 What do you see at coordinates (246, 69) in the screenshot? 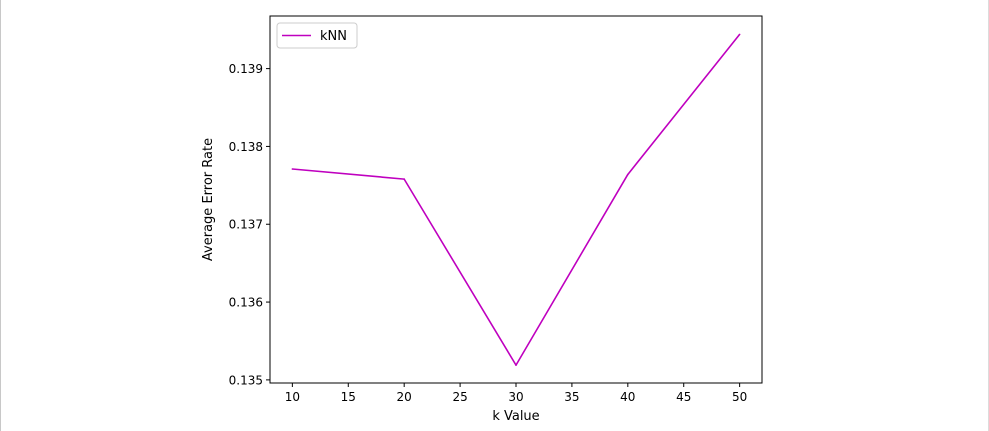
I see `y-tick-label: 0.139` at bounding box center [246, 69].